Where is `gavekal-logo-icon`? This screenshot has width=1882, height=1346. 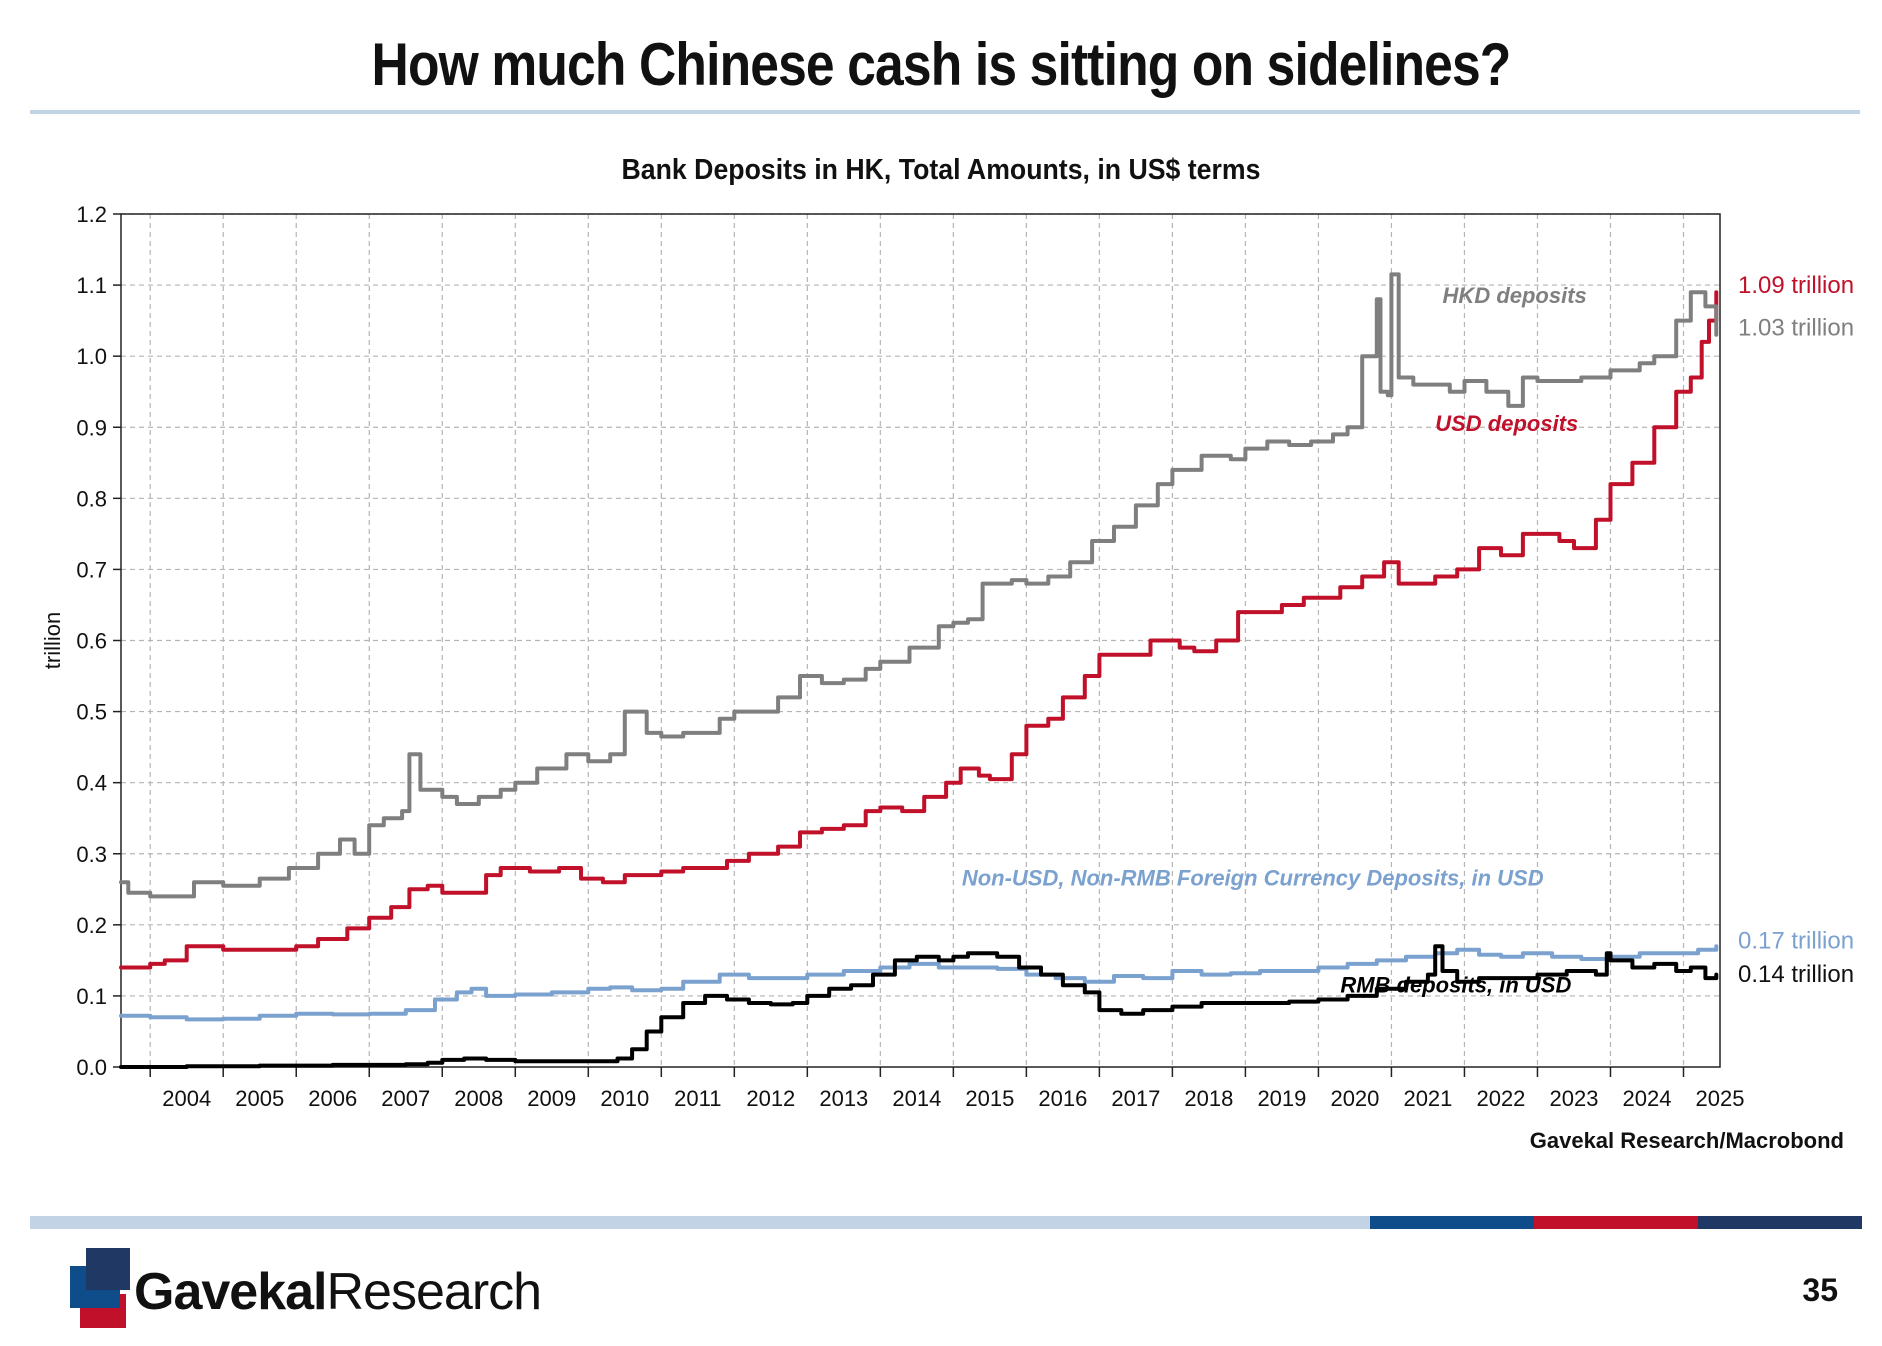 gavekal-logo-icon is located at coordinates (100, 1288).